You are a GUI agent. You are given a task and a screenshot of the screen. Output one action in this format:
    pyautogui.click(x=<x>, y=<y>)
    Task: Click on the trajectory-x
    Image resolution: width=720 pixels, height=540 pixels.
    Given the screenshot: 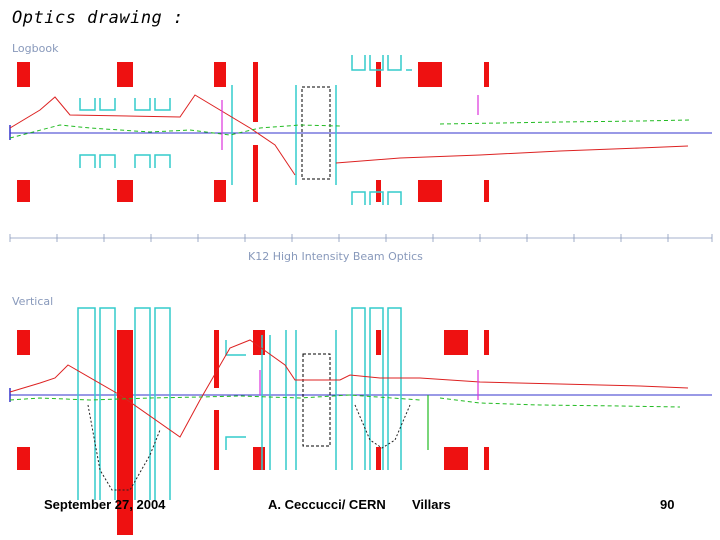 What is the action you would take?
    pyautogui.click(x=152, y=135)
    